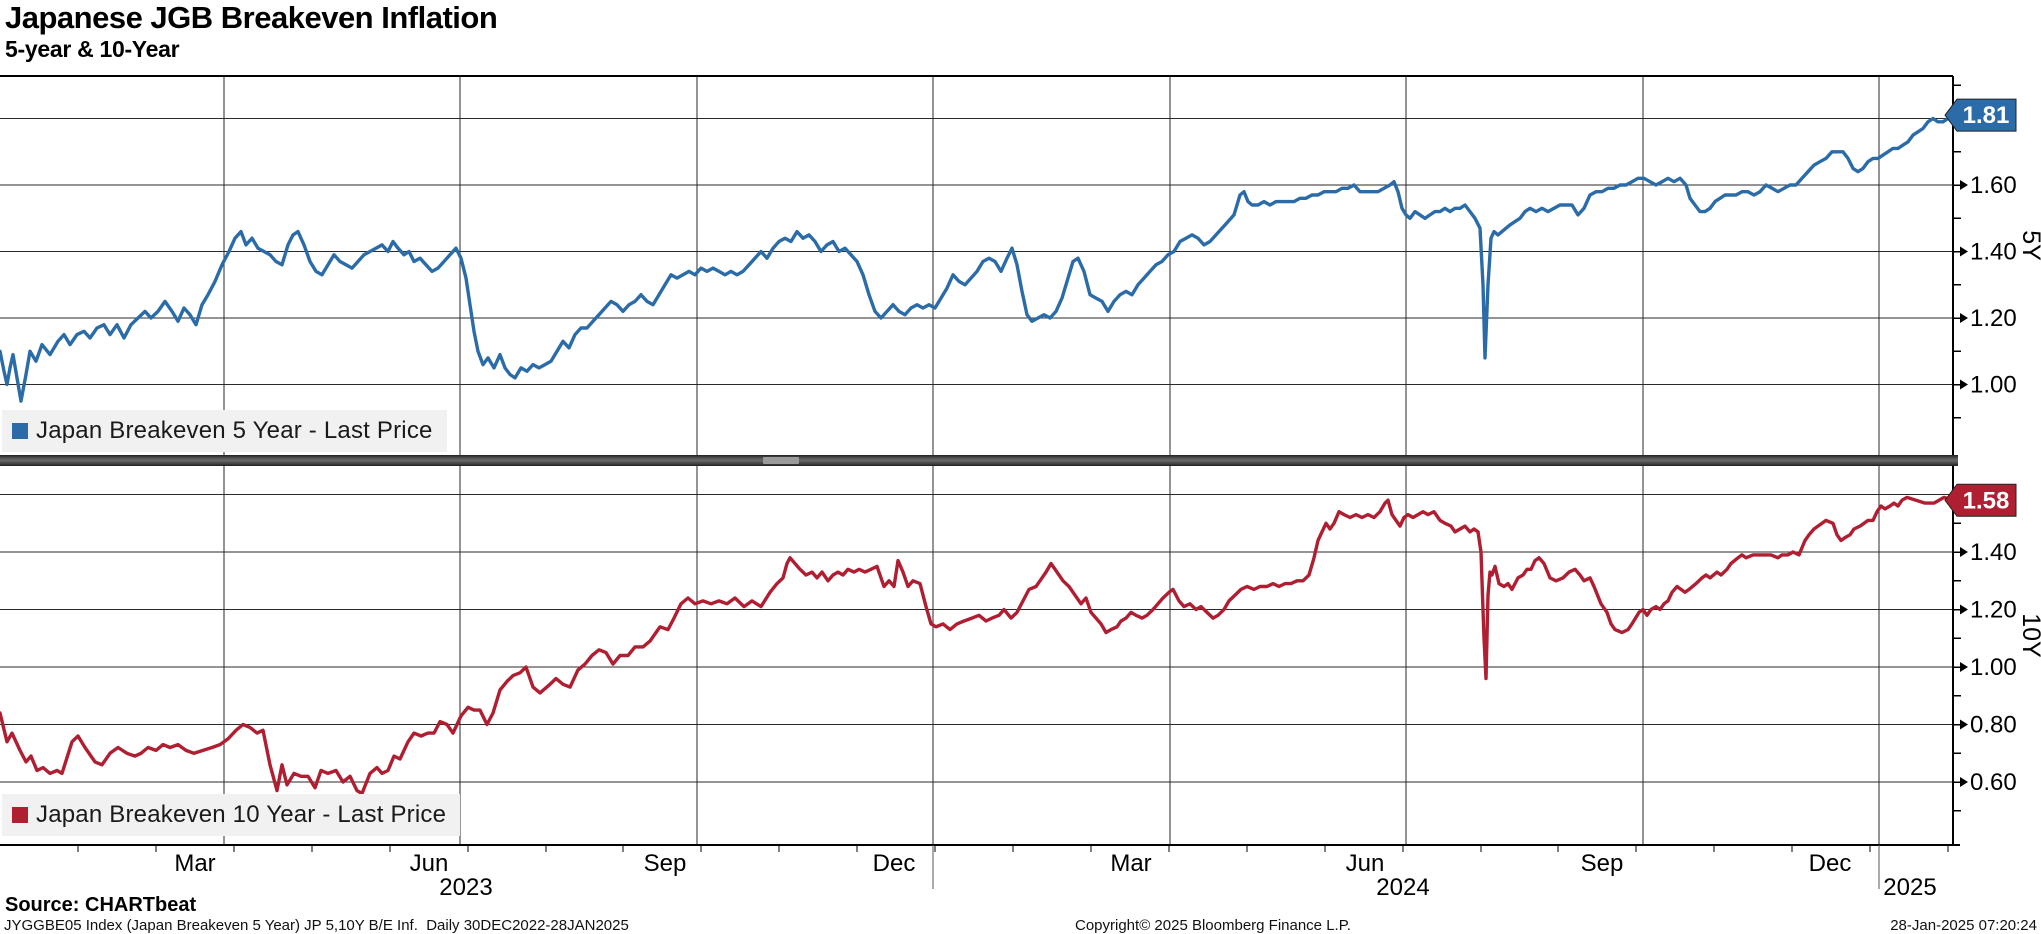  Describe the element at coordinates (1402, 887) in the screenshot. I see `x-tick-label-year: 2024` at that location.